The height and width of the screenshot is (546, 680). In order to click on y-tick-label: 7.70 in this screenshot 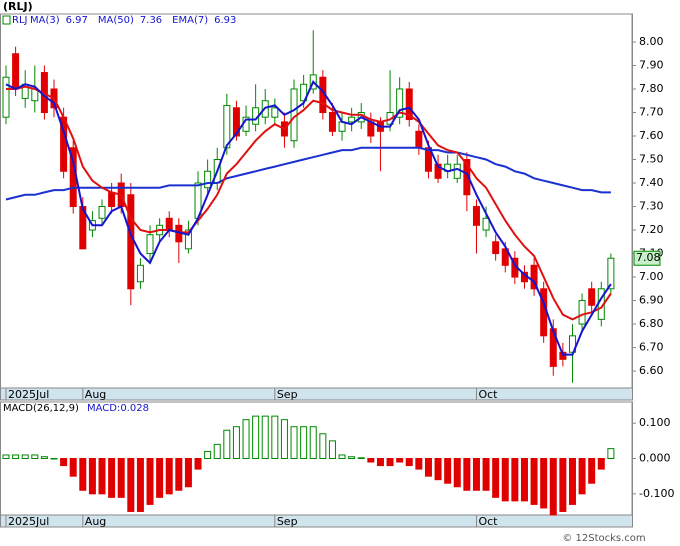, I will do `click(651, 111)`.